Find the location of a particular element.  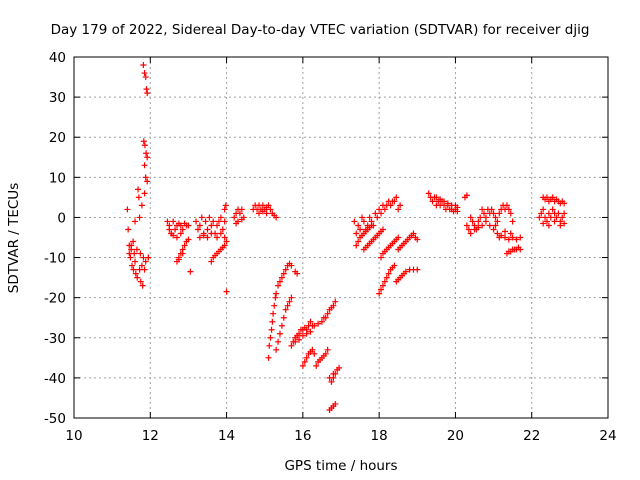

x-tick-label: 20 is located at coordinates (455, 436).